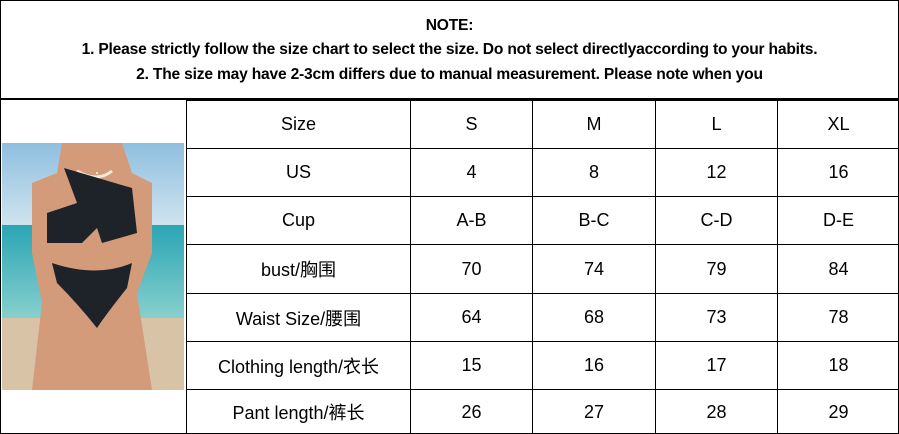 The image size is (899, 434). Describe the element at coordinates (838, 124) in the screenshot. I see `header-size: XL` at that location.